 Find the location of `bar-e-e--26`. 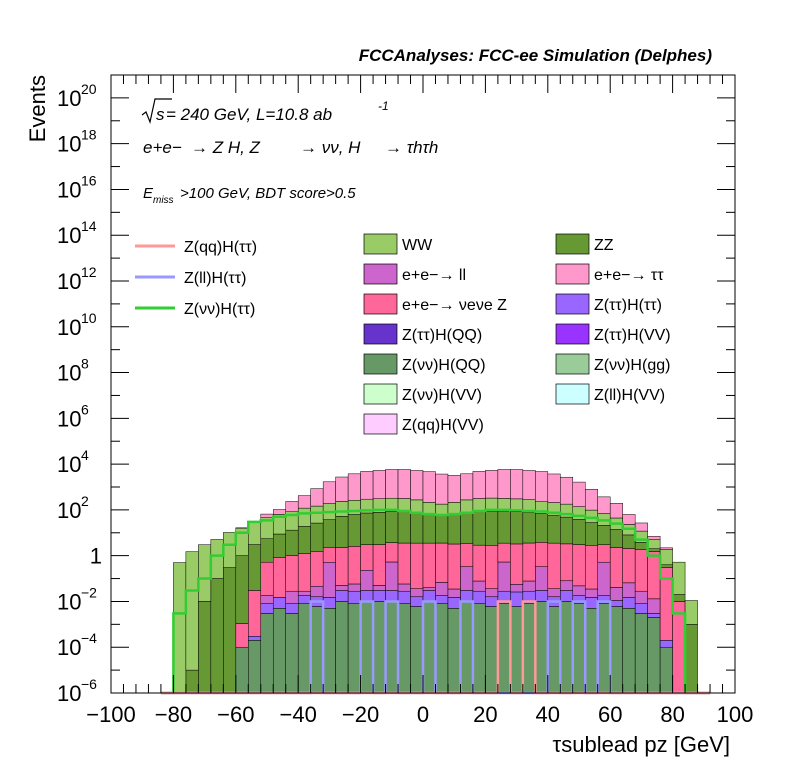

bar-e-e--26 is located at coordinates (492, 484).